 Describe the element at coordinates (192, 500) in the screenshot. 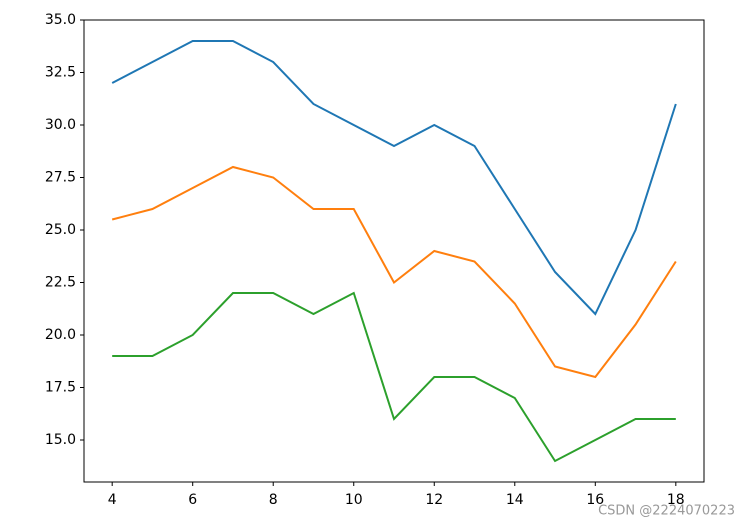

I see `x-tick-label: 6` at that location.